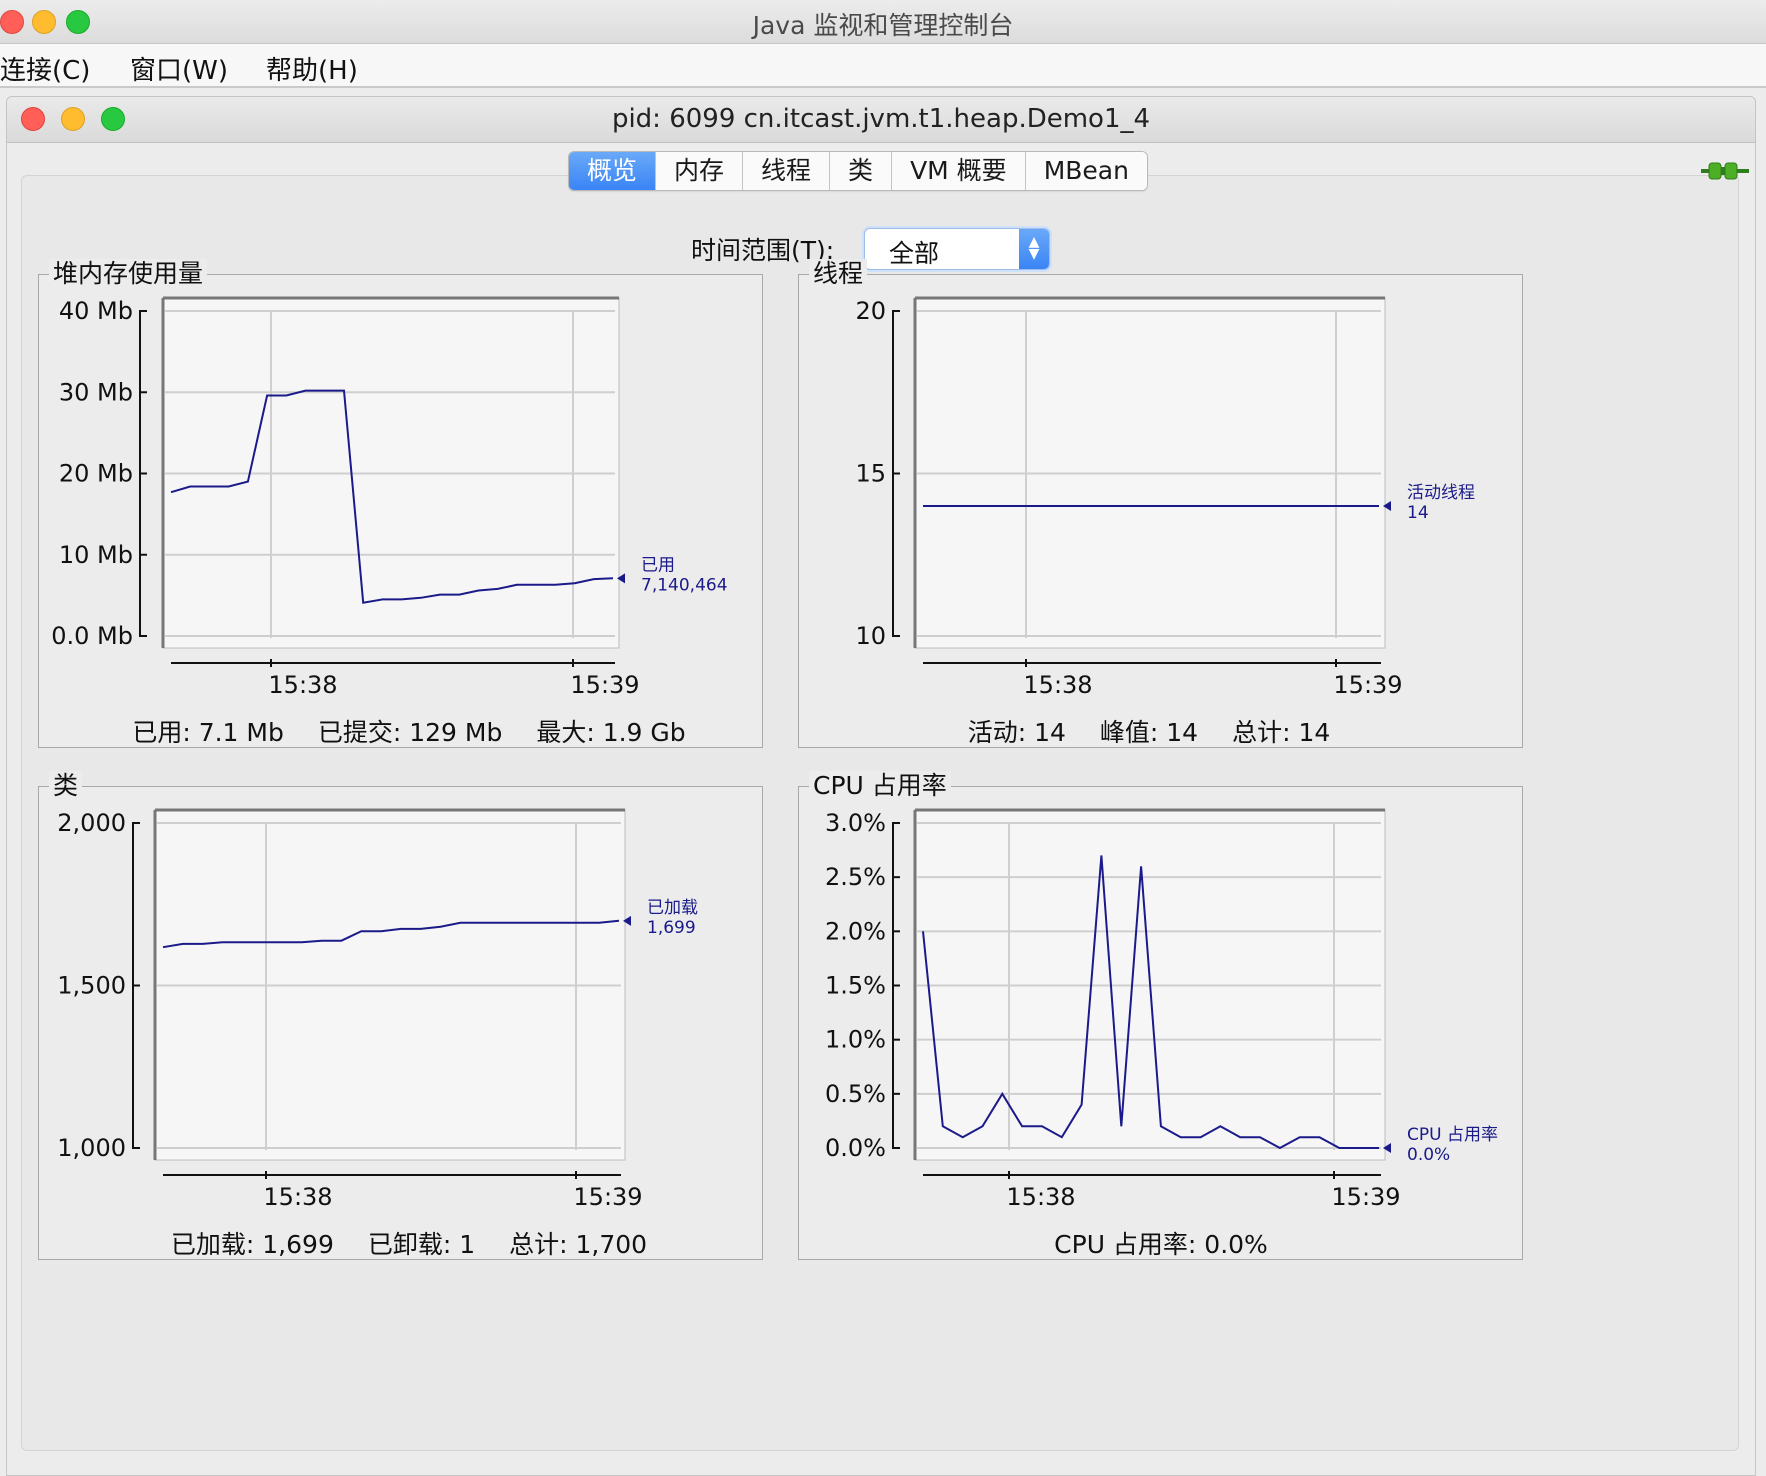  I want to click on legend-value: 14, so click(1418, 513).